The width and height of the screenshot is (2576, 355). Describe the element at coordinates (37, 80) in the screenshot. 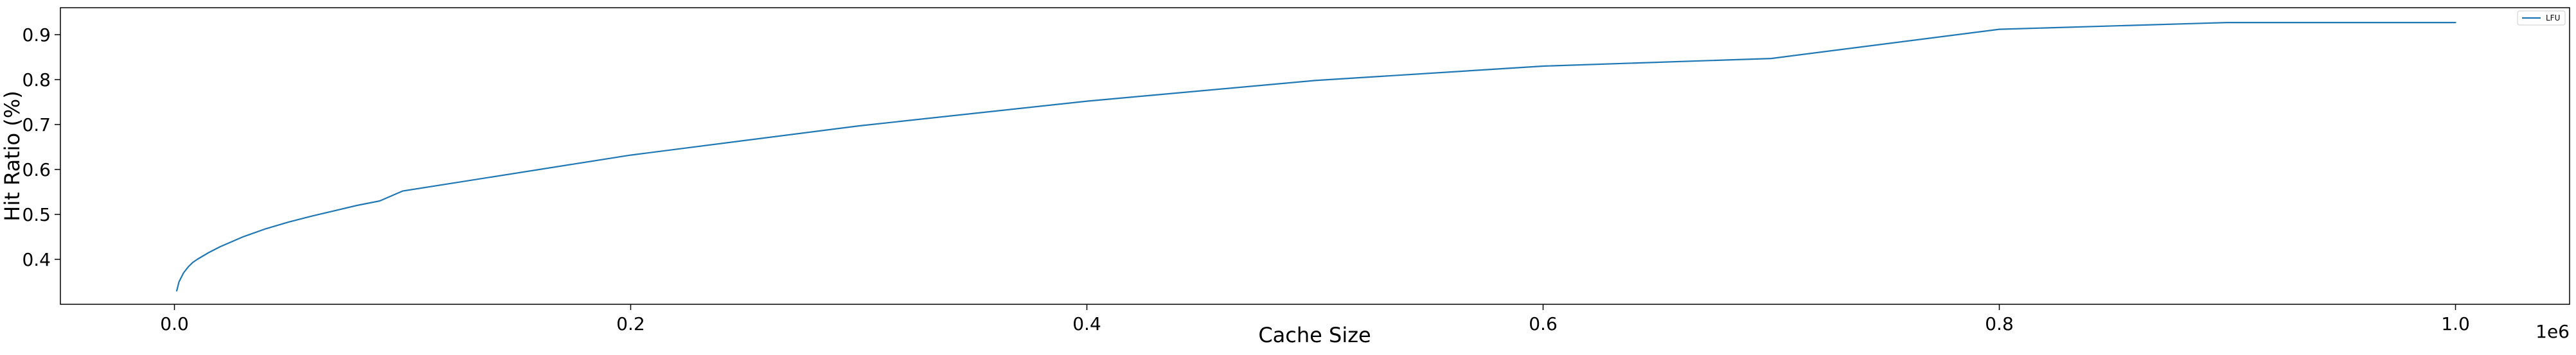

I see `y-tick-label: 0.8` at that location.